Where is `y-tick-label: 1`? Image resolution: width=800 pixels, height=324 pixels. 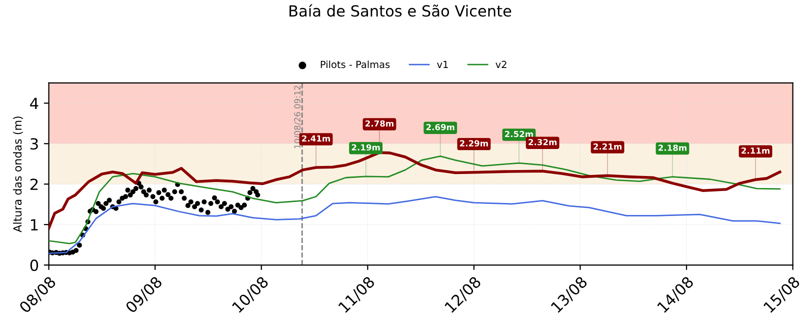
y-tick-label: 1 is located at coordinates (34, 224).